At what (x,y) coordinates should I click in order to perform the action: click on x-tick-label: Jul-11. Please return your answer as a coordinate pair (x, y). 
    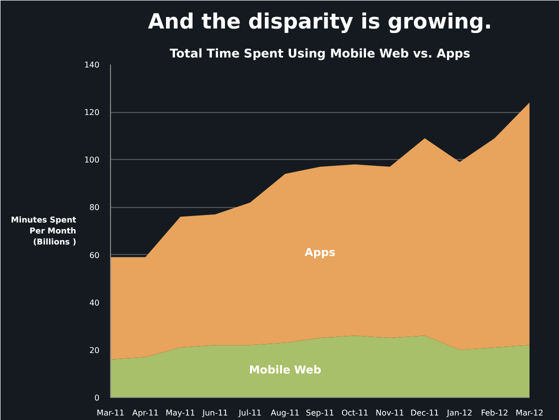
    Looking at the image, I should click on (250, 413).